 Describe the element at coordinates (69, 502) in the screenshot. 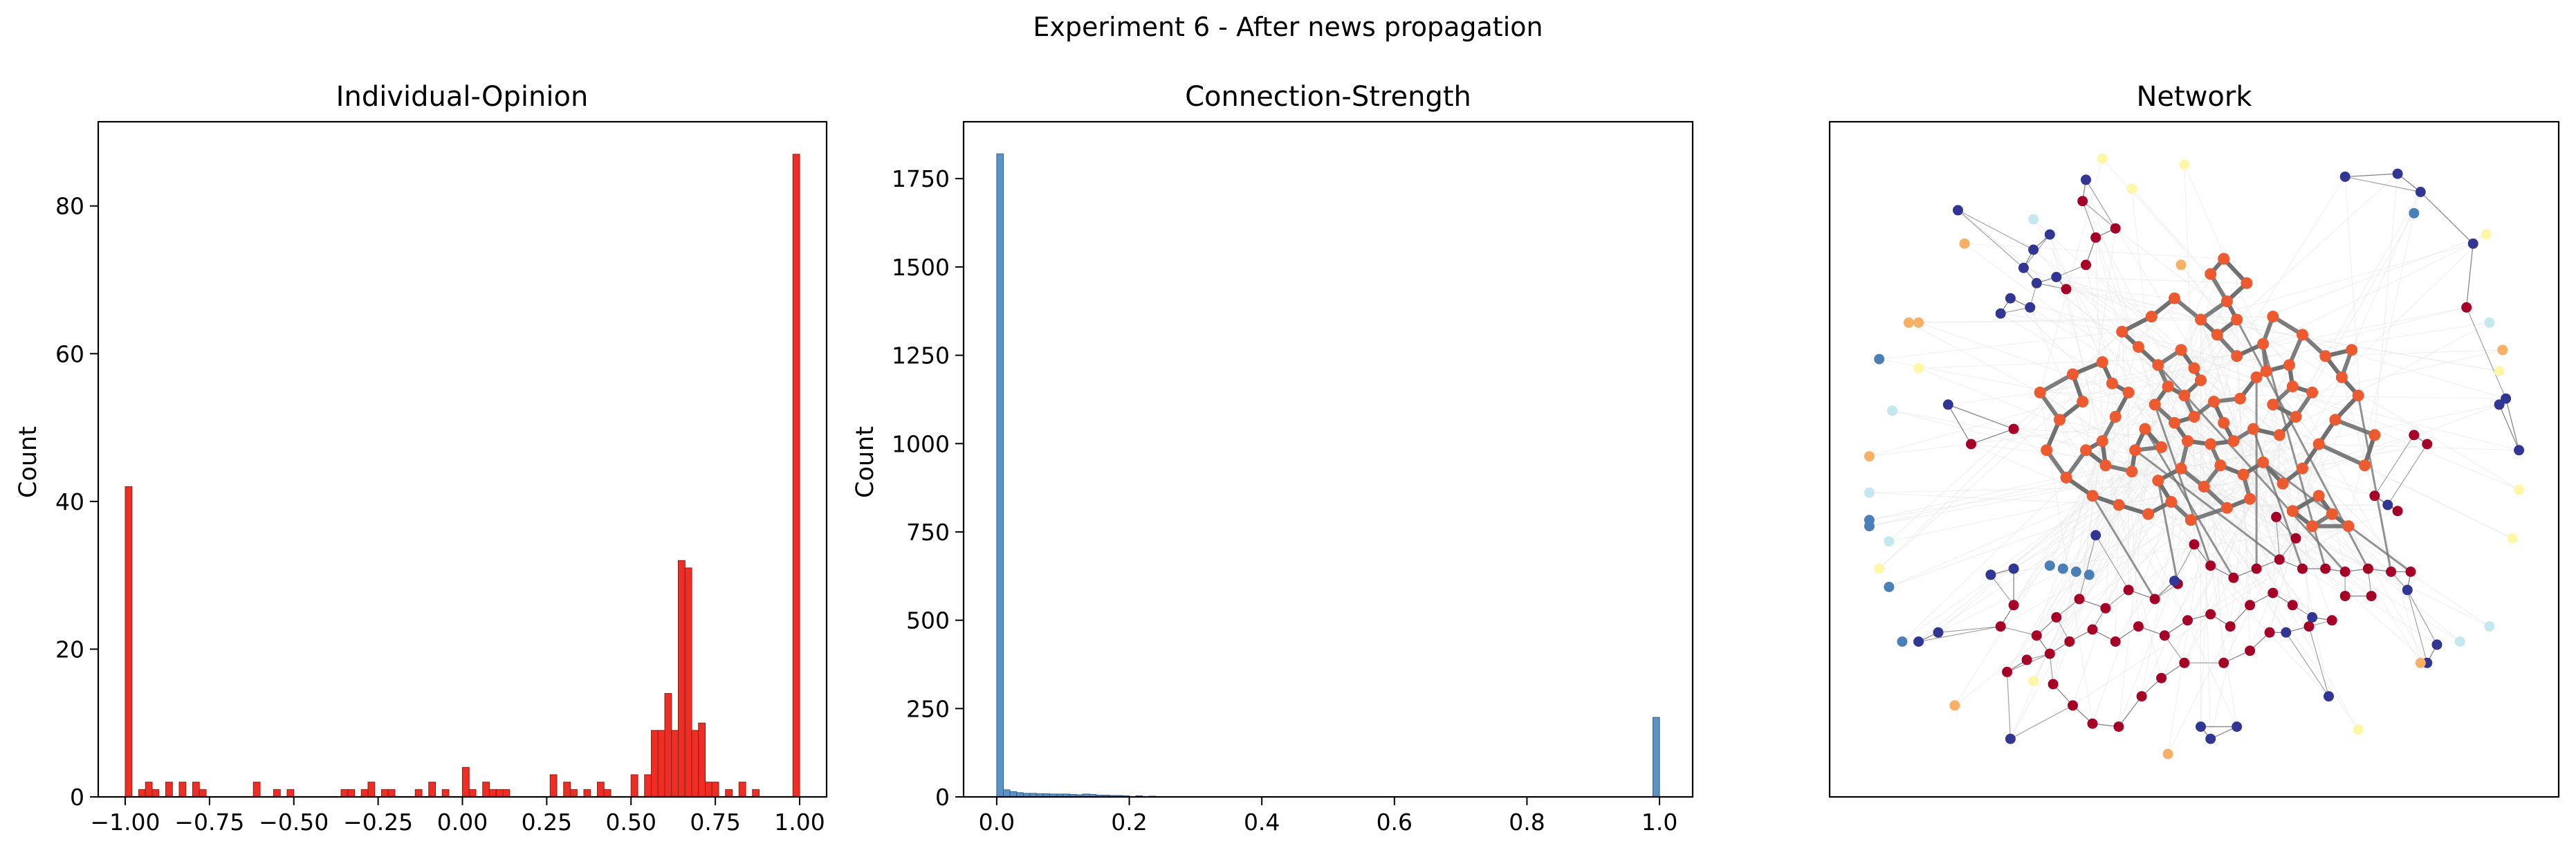

I see `opinion-ytick-label: 40` at that location.